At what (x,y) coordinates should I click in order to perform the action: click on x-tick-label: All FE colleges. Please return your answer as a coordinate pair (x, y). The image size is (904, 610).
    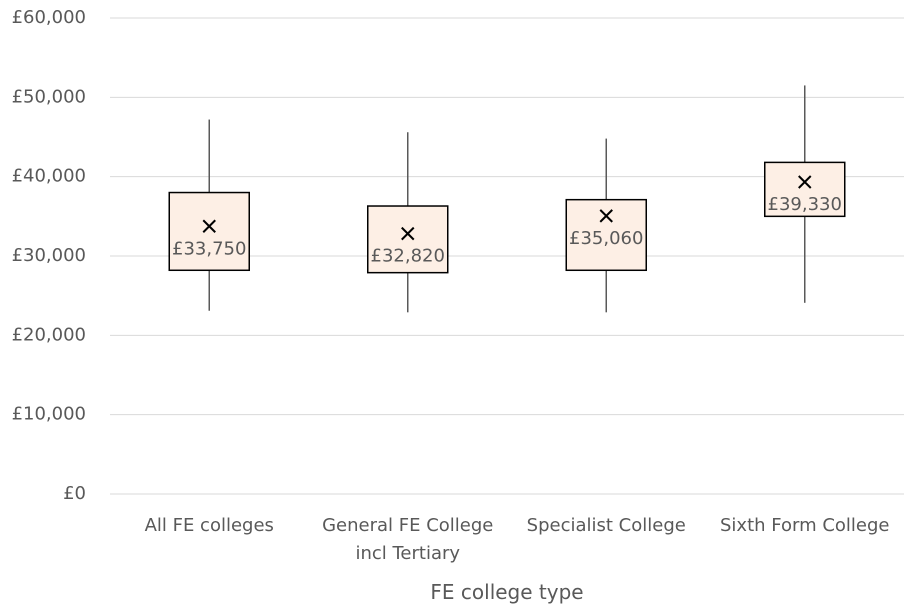
    Looking at the image, I should click on (209, 525).